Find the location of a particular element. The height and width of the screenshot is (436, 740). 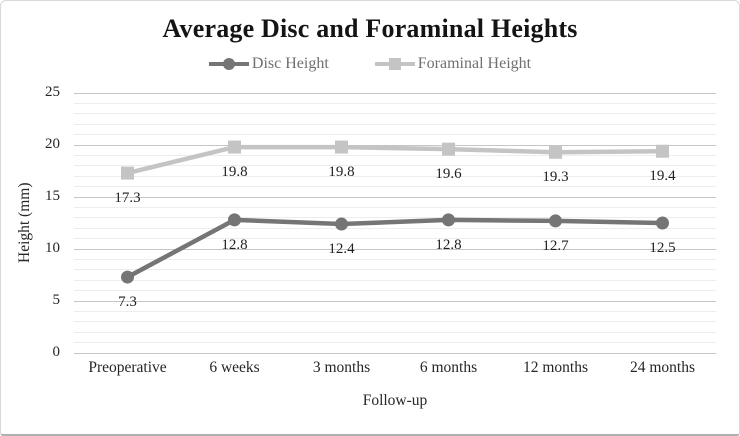

y-tick-label: 0 is located at coordinates (56, 352).